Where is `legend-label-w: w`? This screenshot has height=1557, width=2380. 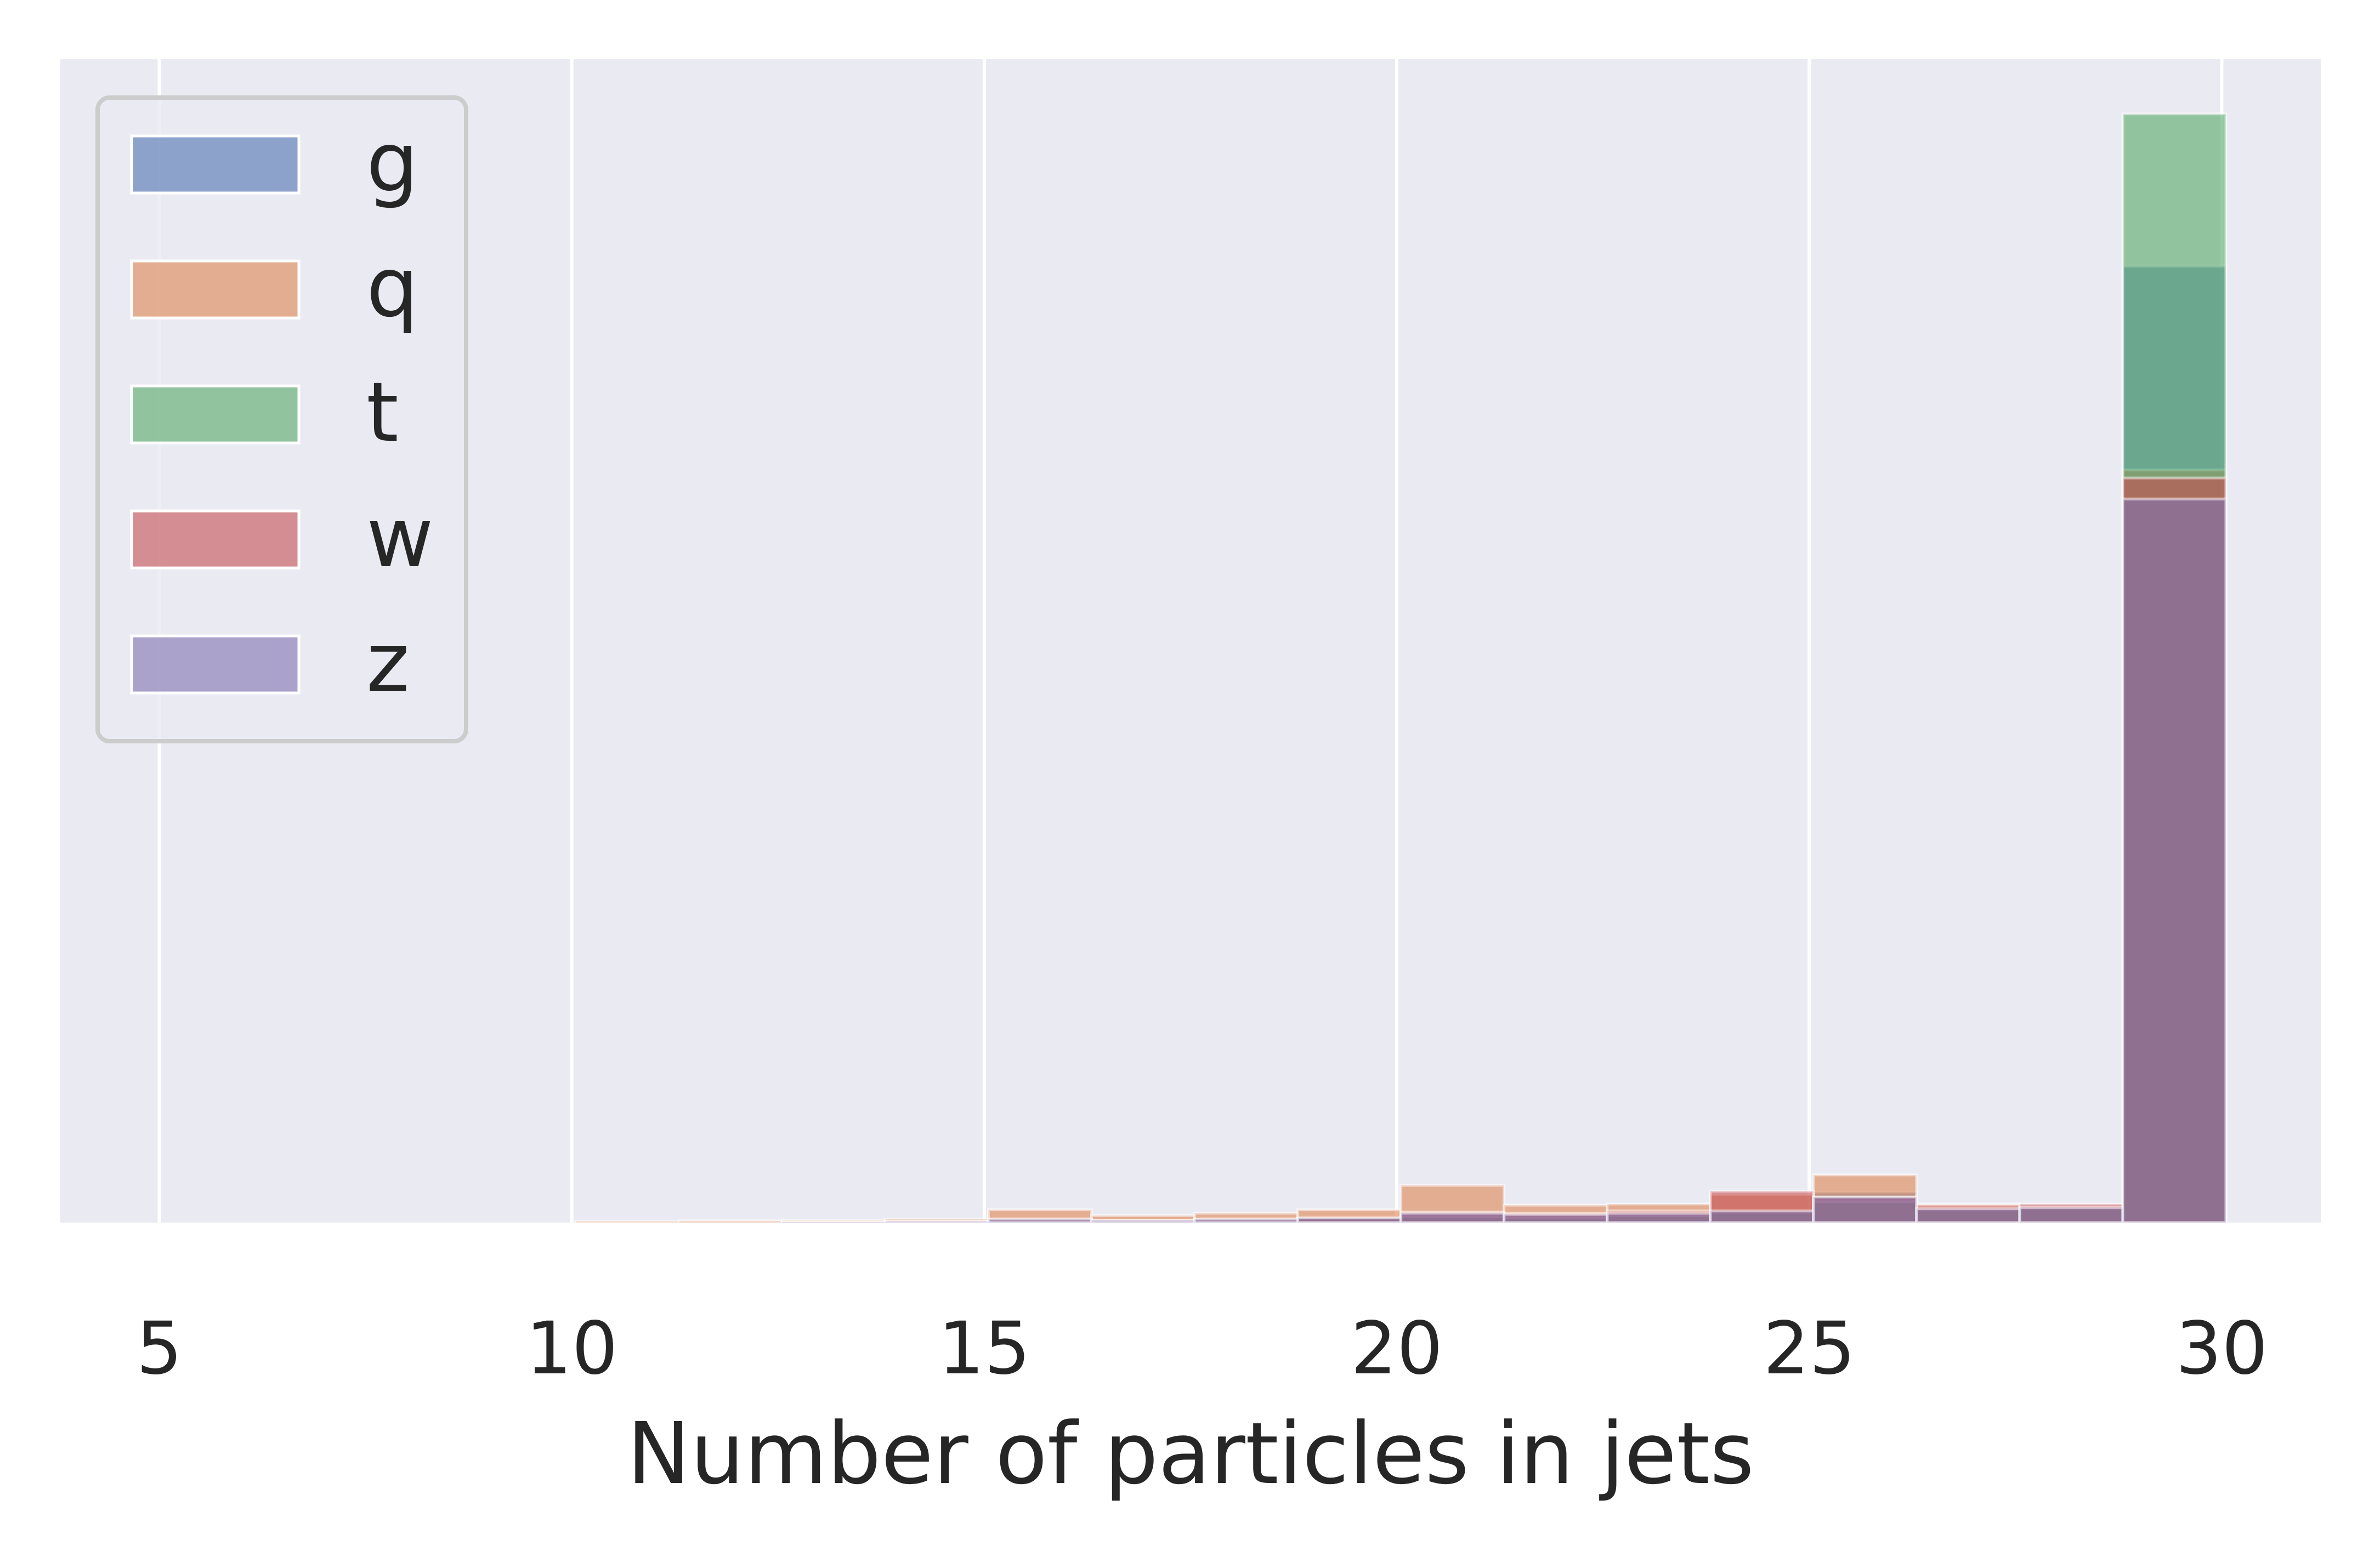 legend-label-w: w is located at coordinates (400, 538).